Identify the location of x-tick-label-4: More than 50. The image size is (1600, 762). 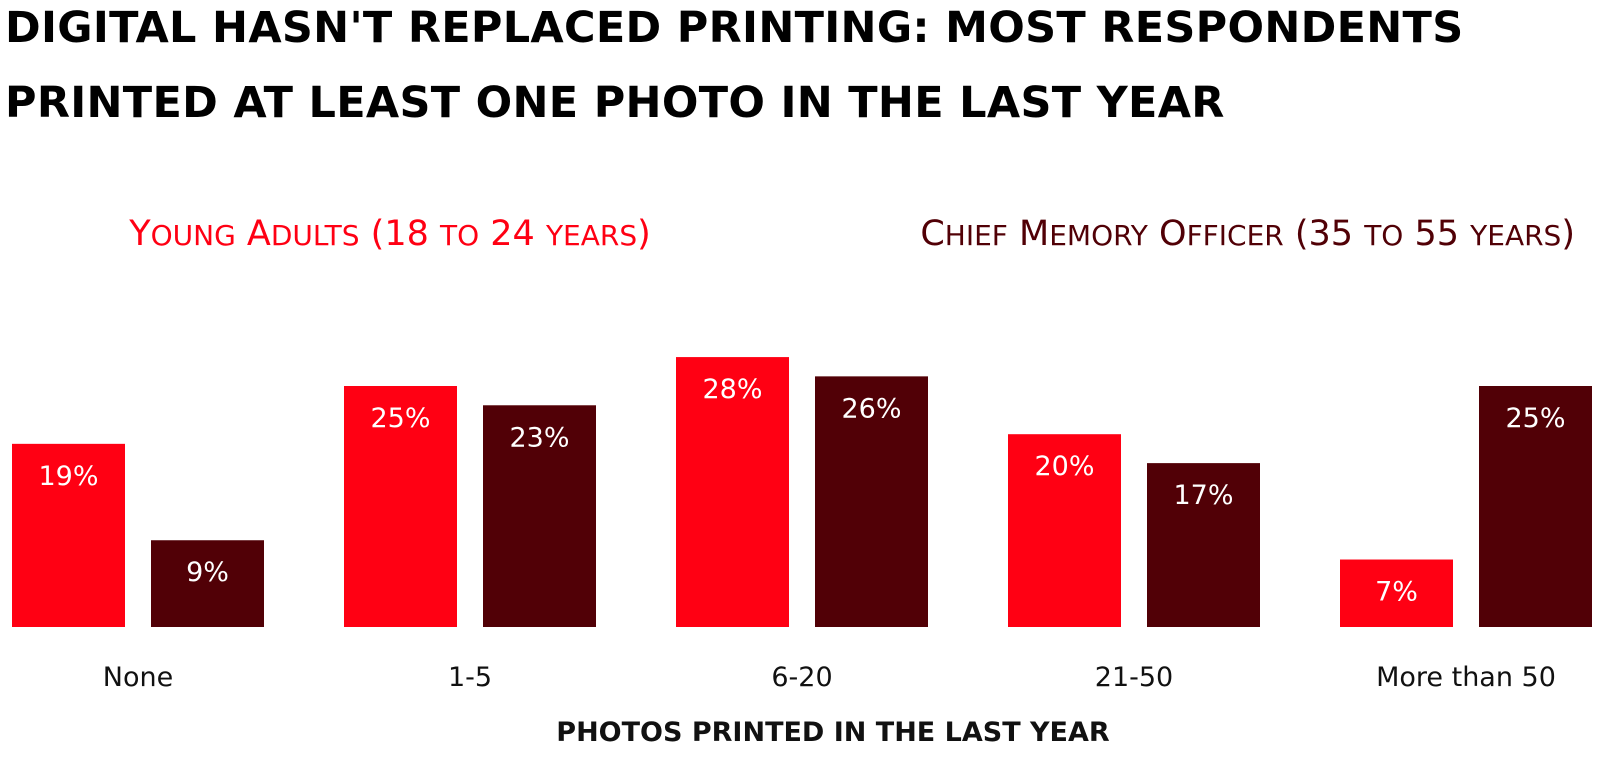
(1466, 677).